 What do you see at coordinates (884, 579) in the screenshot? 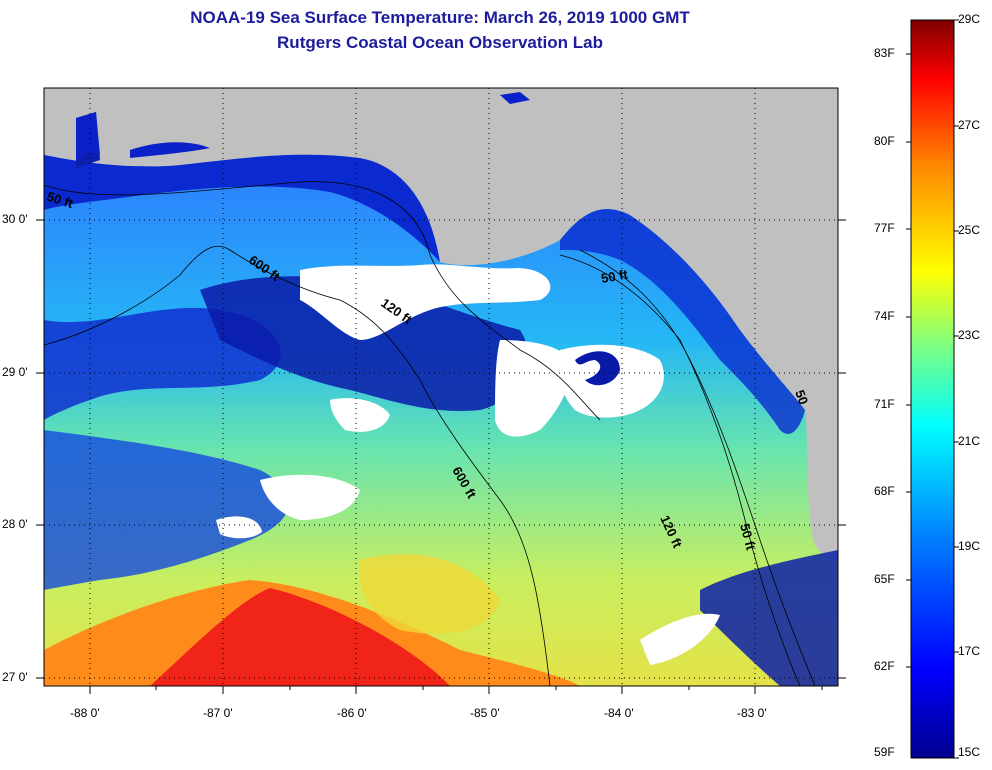
I see `colorbar-f-65: 65F` at bounding box center [884, 579].